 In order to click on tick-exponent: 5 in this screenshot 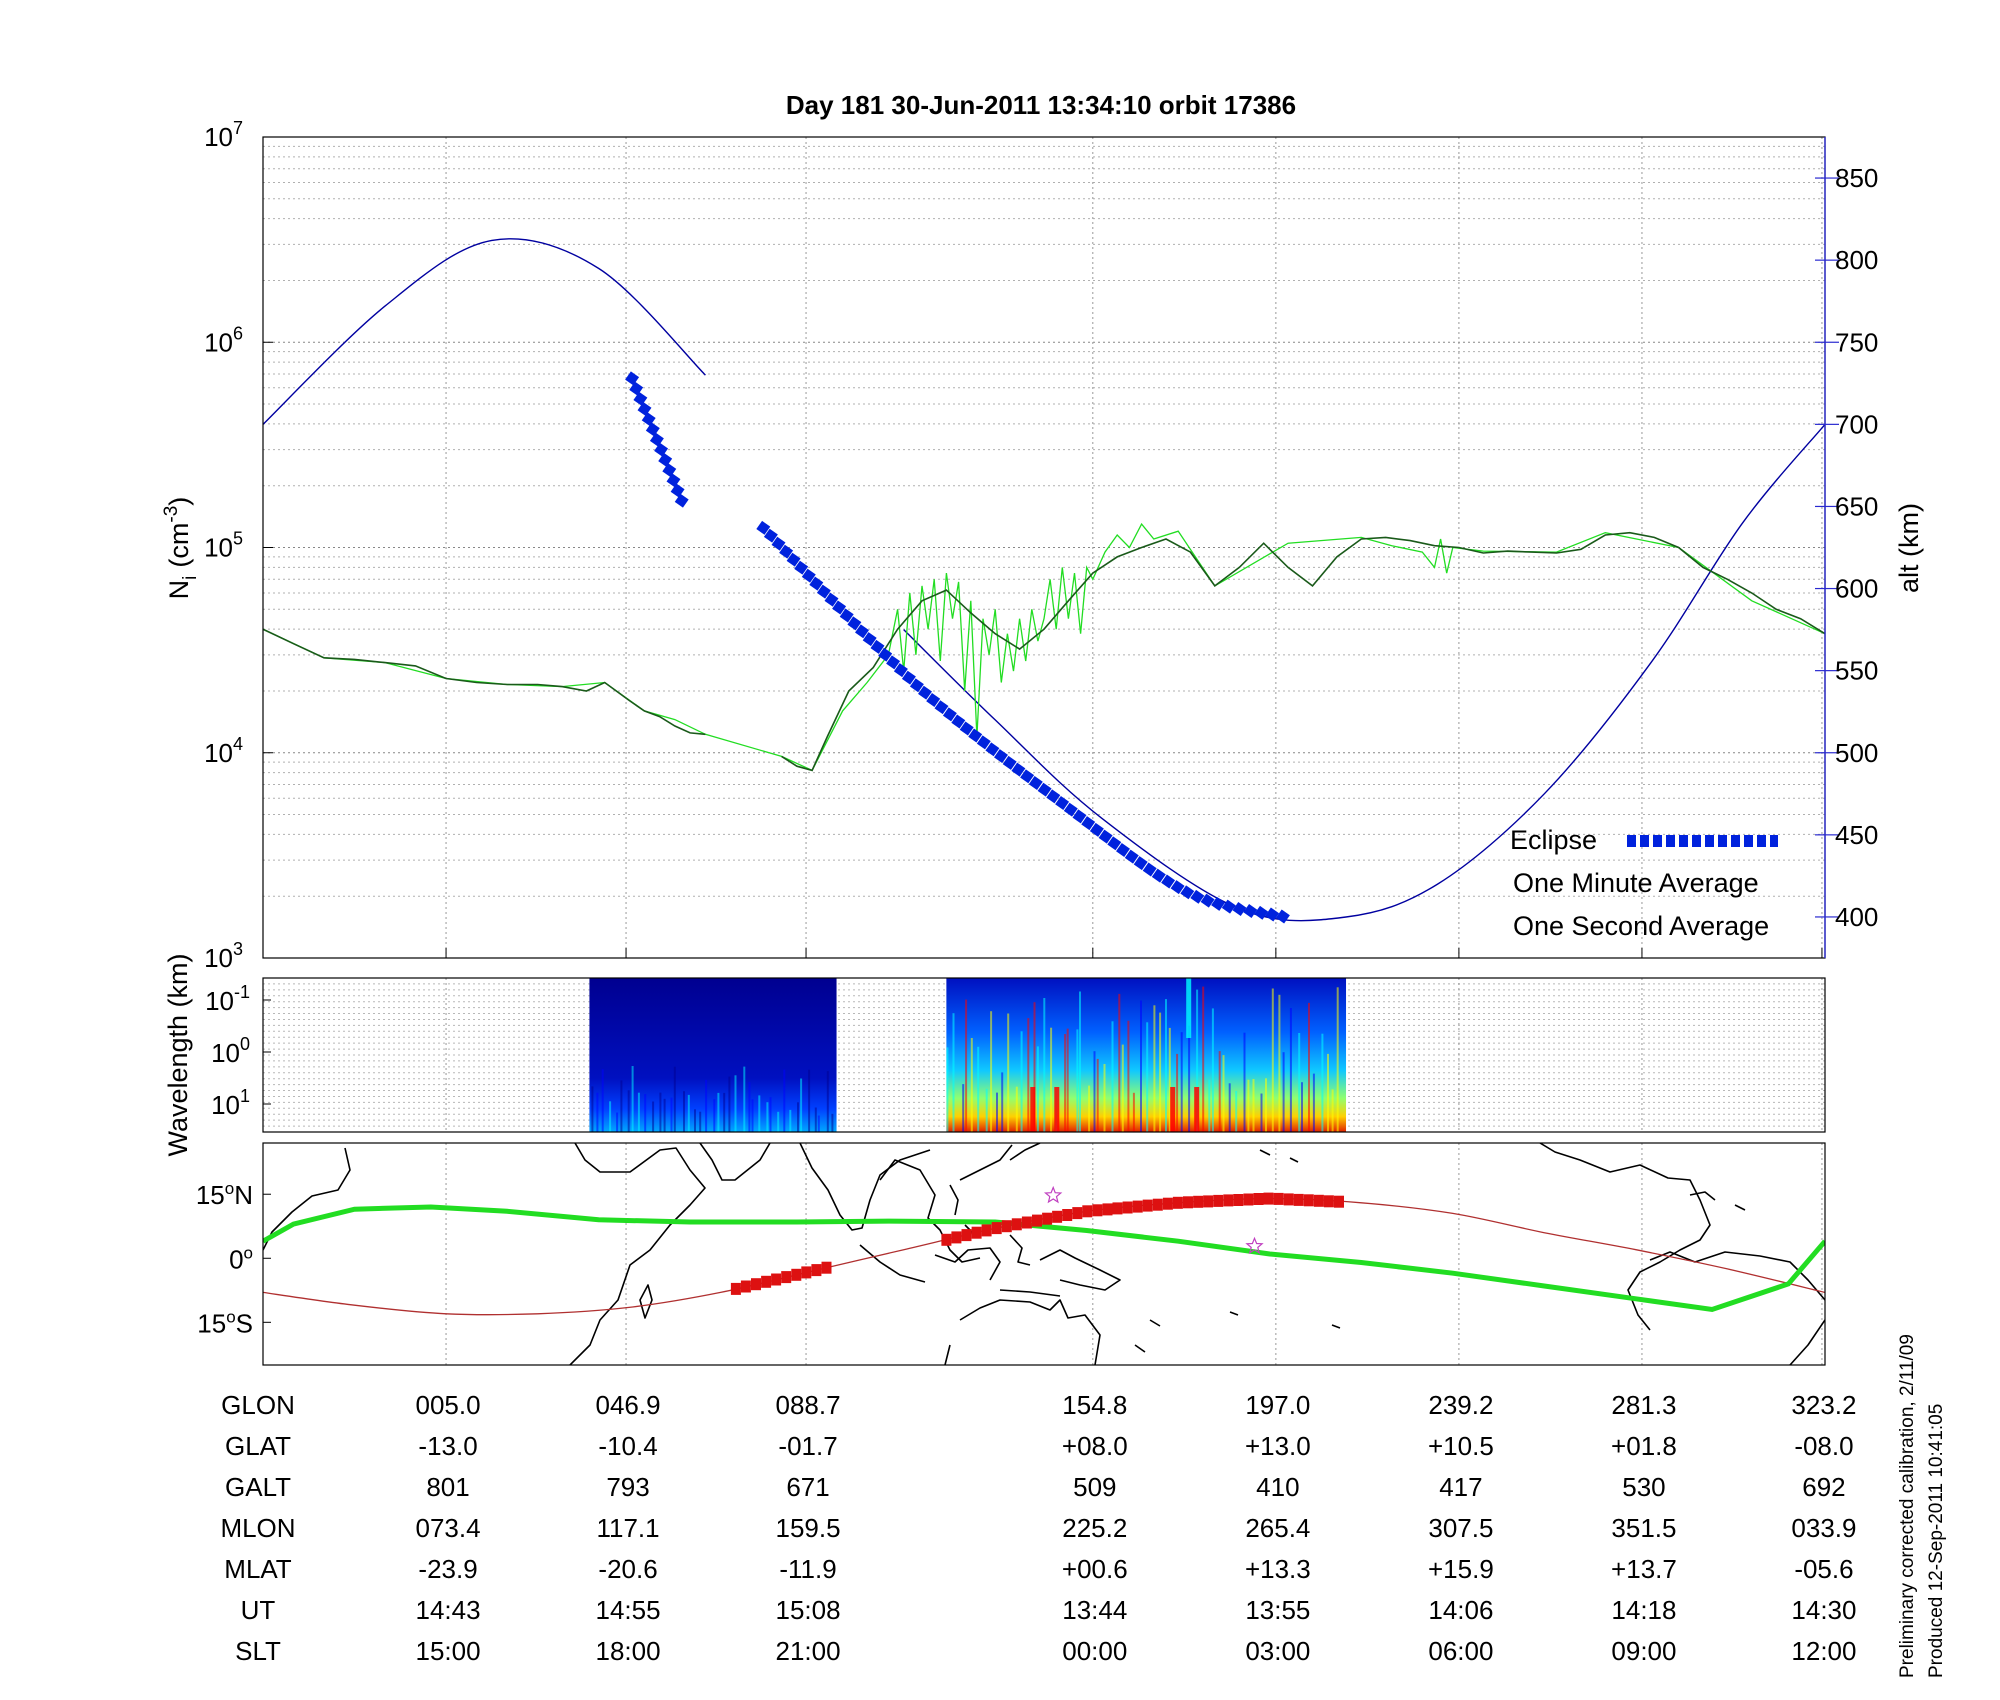, I will do `click(238, 539)`.